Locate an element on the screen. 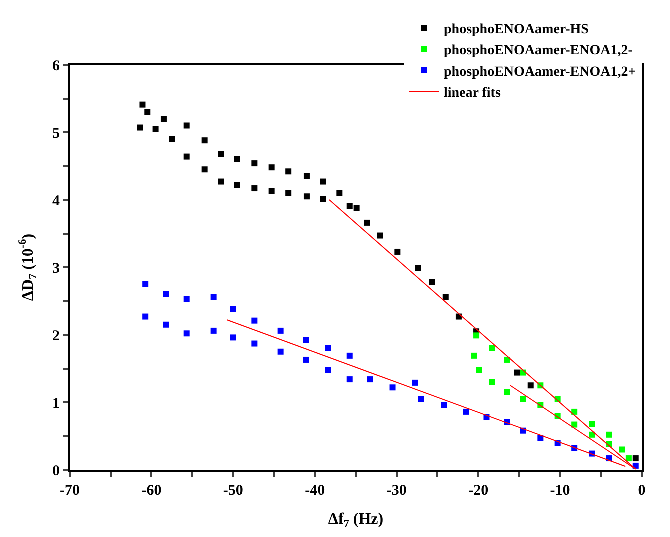  legend-label: phosphoENOAamer-ENOA1,2- is located at coordinates (539, 51).